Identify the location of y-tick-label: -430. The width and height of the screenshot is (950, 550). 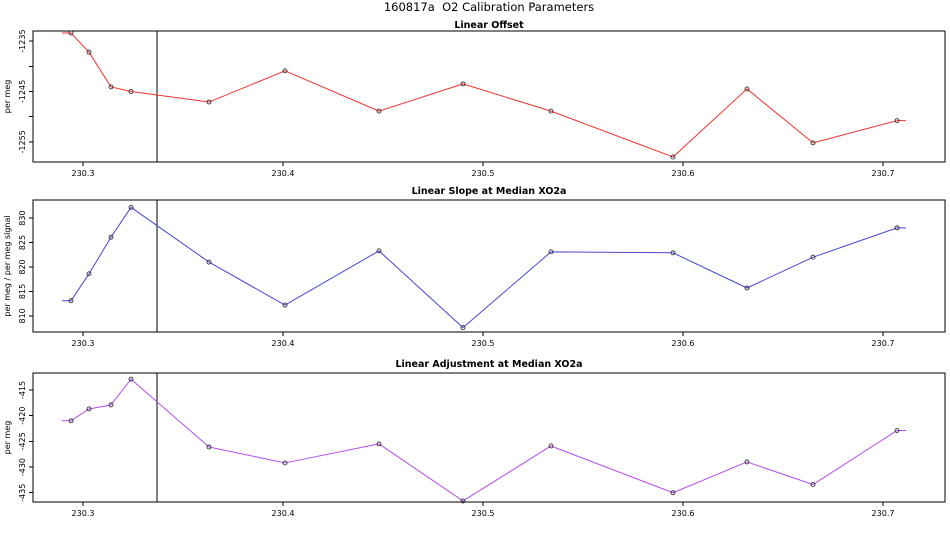
(22, 467).